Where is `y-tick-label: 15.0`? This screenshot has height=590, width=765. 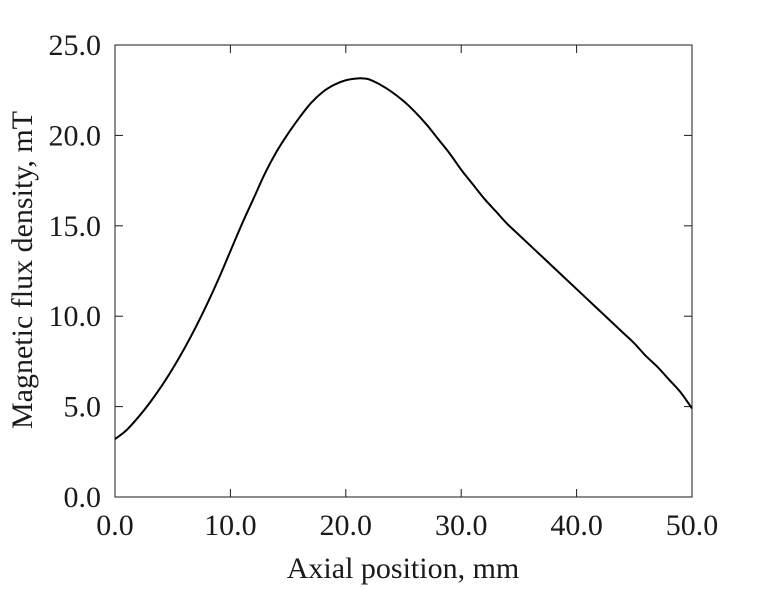 y-tick-label: 15.0 is located at coordinates (75, 226).